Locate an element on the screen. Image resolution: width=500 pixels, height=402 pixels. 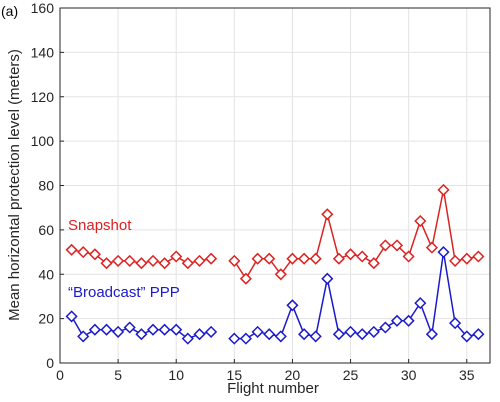
y-tick-label: 20 is located at coordinates (46, 319).